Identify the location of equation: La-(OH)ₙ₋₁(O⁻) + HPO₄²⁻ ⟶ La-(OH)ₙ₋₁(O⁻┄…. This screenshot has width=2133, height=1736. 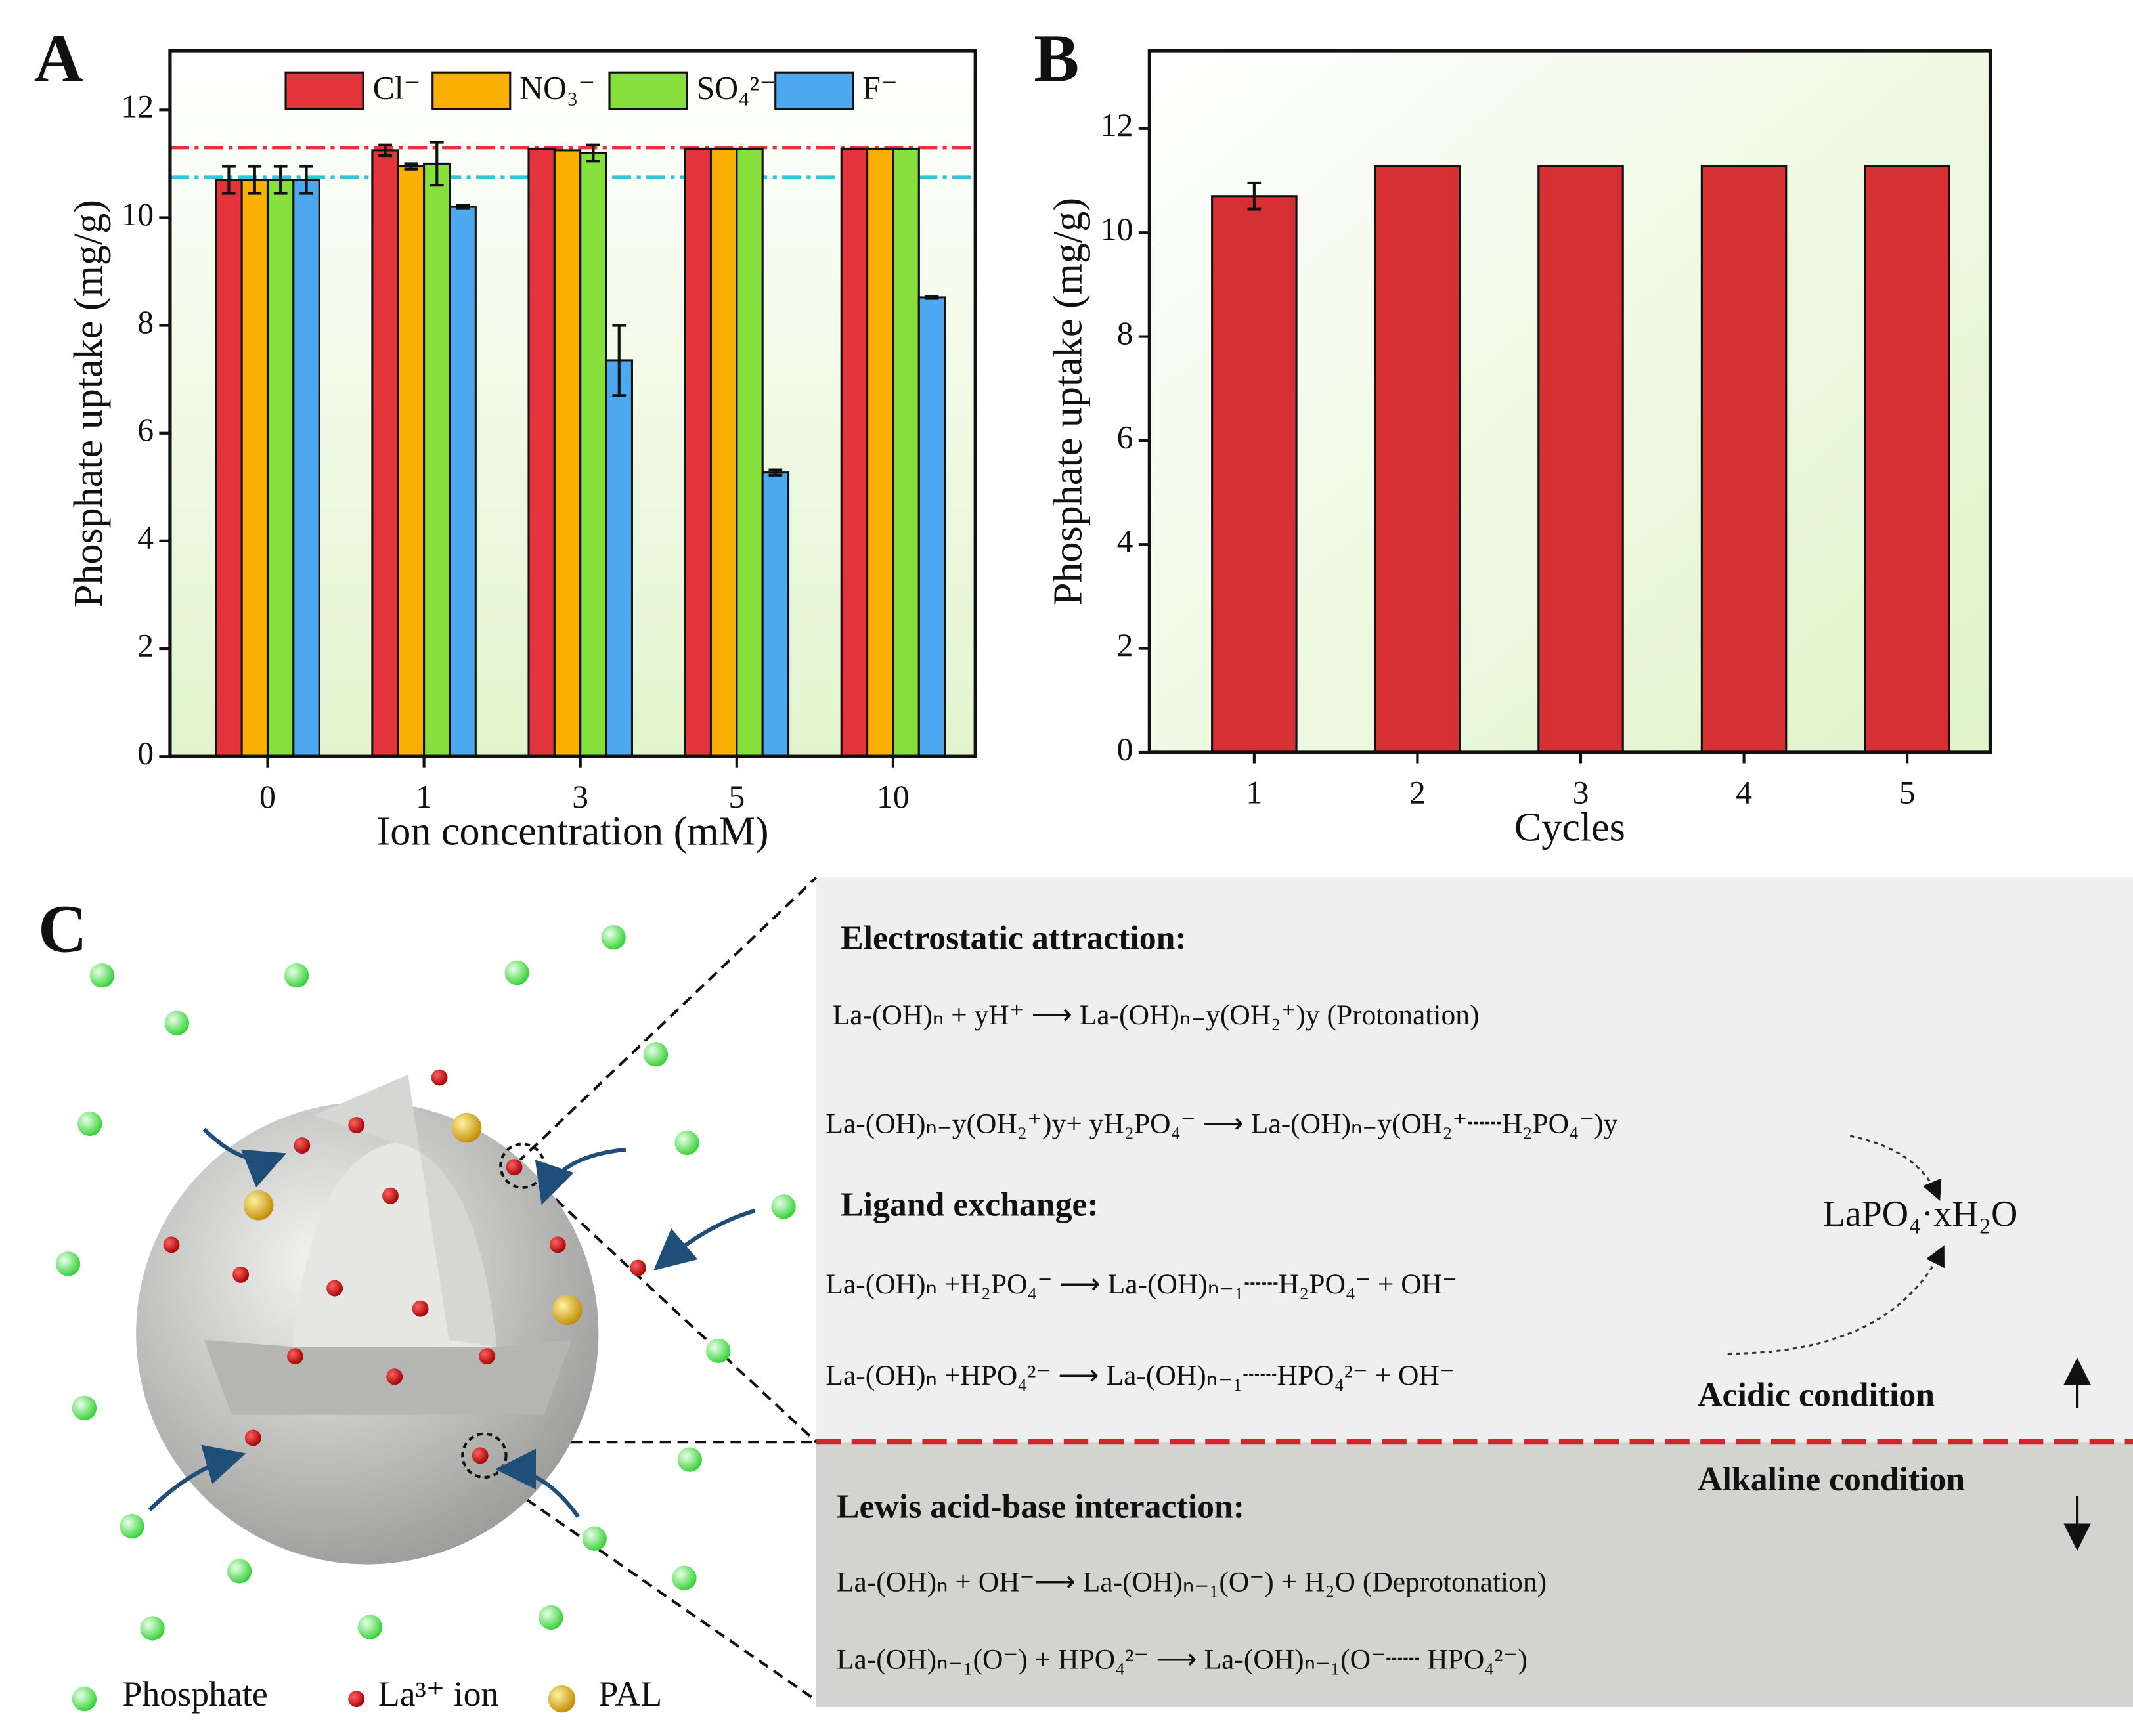
(1182, 1660).